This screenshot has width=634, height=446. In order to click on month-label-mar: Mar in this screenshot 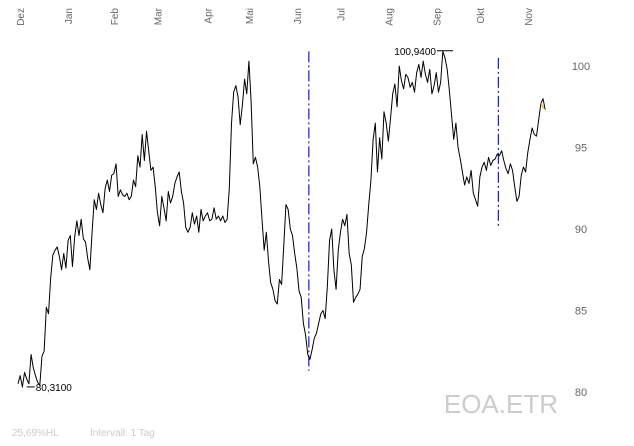, I will do `click(158, 16)`.